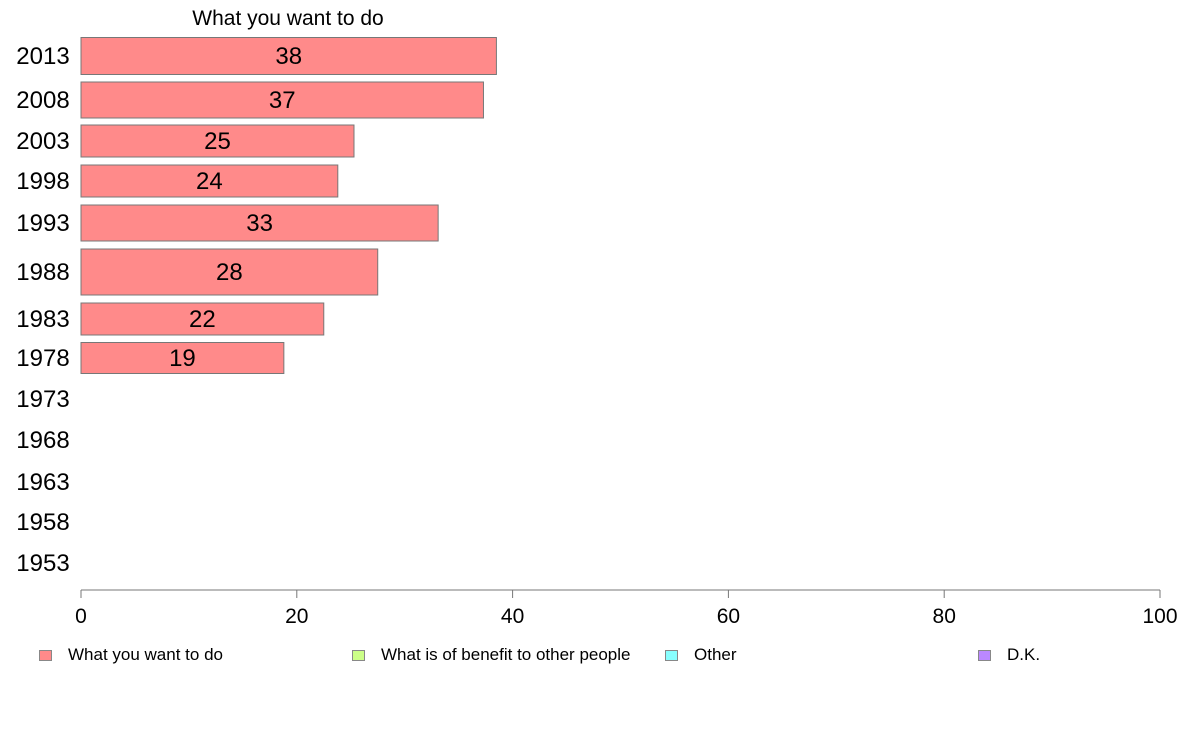  What do you see at coordinates (506, 654) in the screenshot?
I see `legend-label: What is of benefit to other people` at bounding box center [506, 654].